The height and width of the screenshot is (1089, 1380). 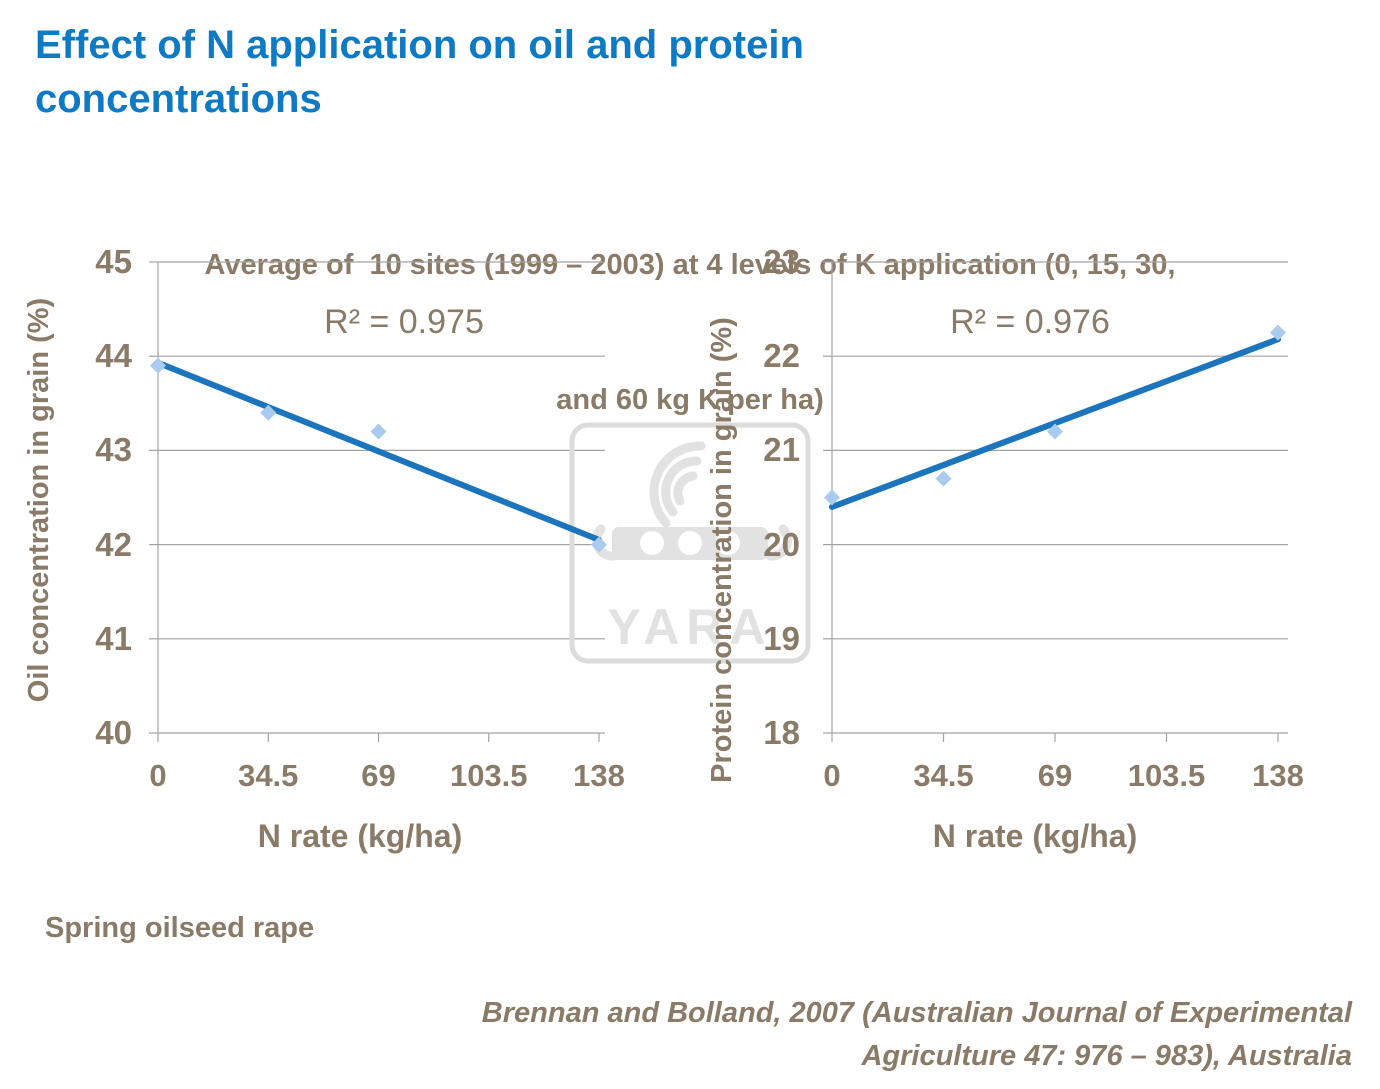 I want to click on y-tick-label: 22, so click(x=781, y=356).